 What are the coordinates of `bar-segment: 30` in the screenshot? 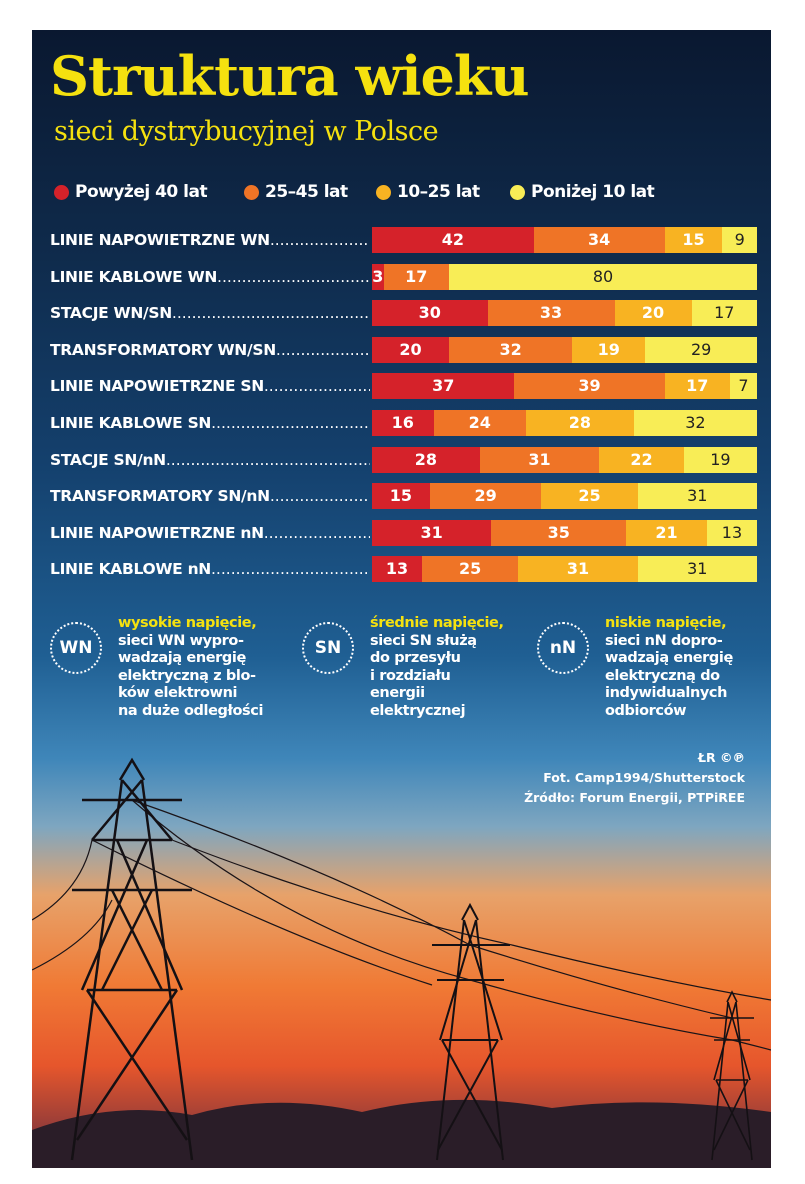 It's located at (430, 313).